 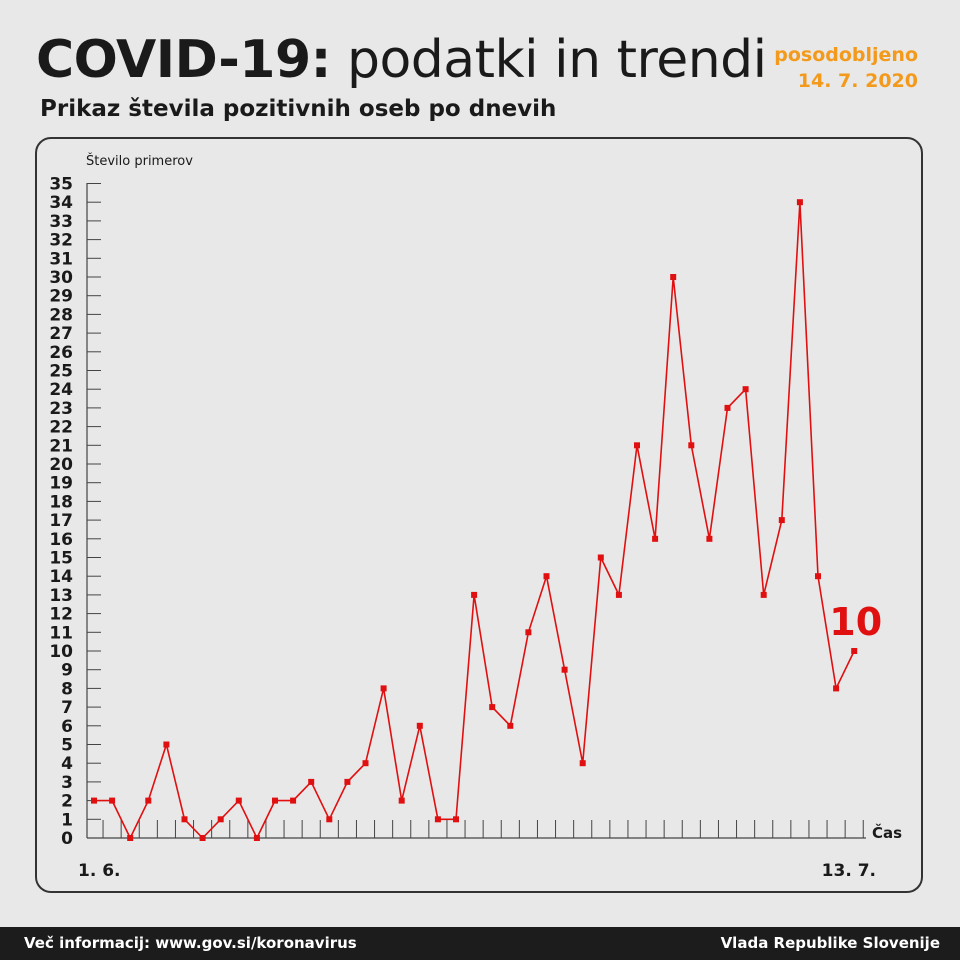 What do you see at coordinates (67, 689) in the screenshot?
I see `y-tick-label: 8` at bounding box center [67, 689].